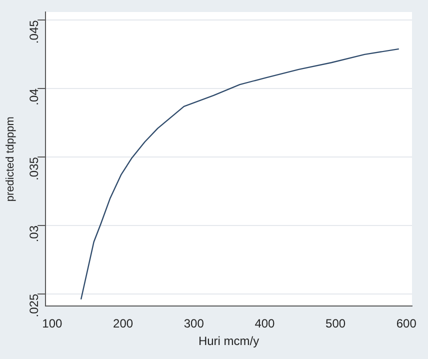 Image resolution: width=428 pixels, height=359 pixels. What do you see at coordinates (229, 341) in the screenshot?
I see `x-axis-title: Huri mcm/y` at bounding box center [229, 341].